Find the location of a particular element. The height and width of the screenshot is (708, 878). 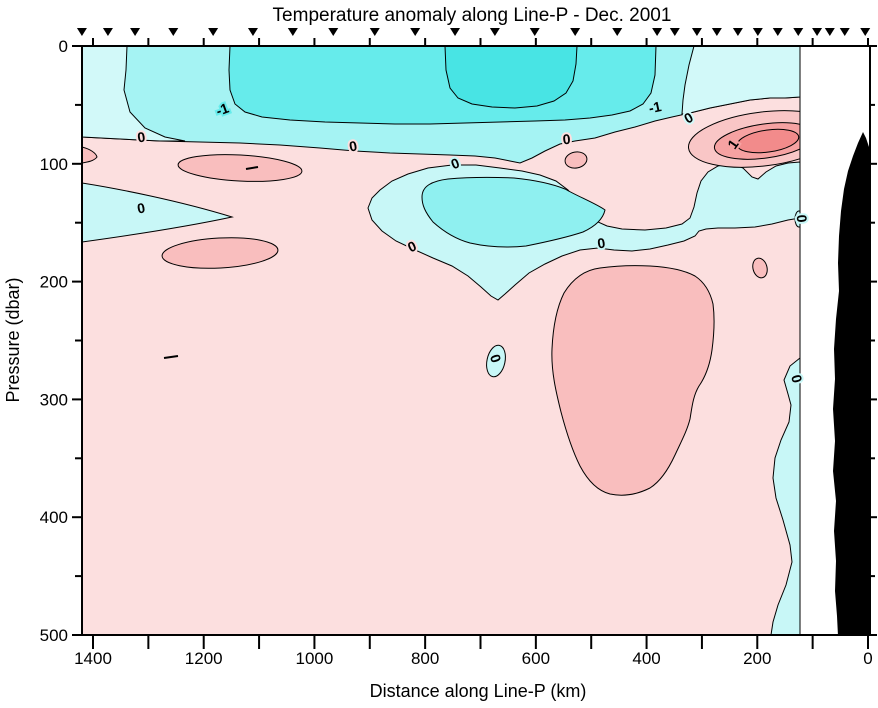

fill-middepth-cool-inner is located at coordinates (513, 212).